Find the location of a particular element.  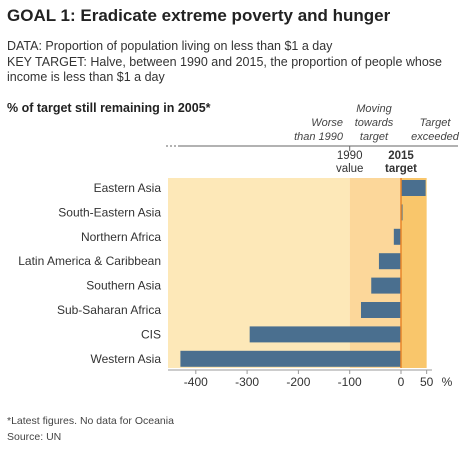

category-label-1: South-Eastern Asia is located at coordinates (109, 212).